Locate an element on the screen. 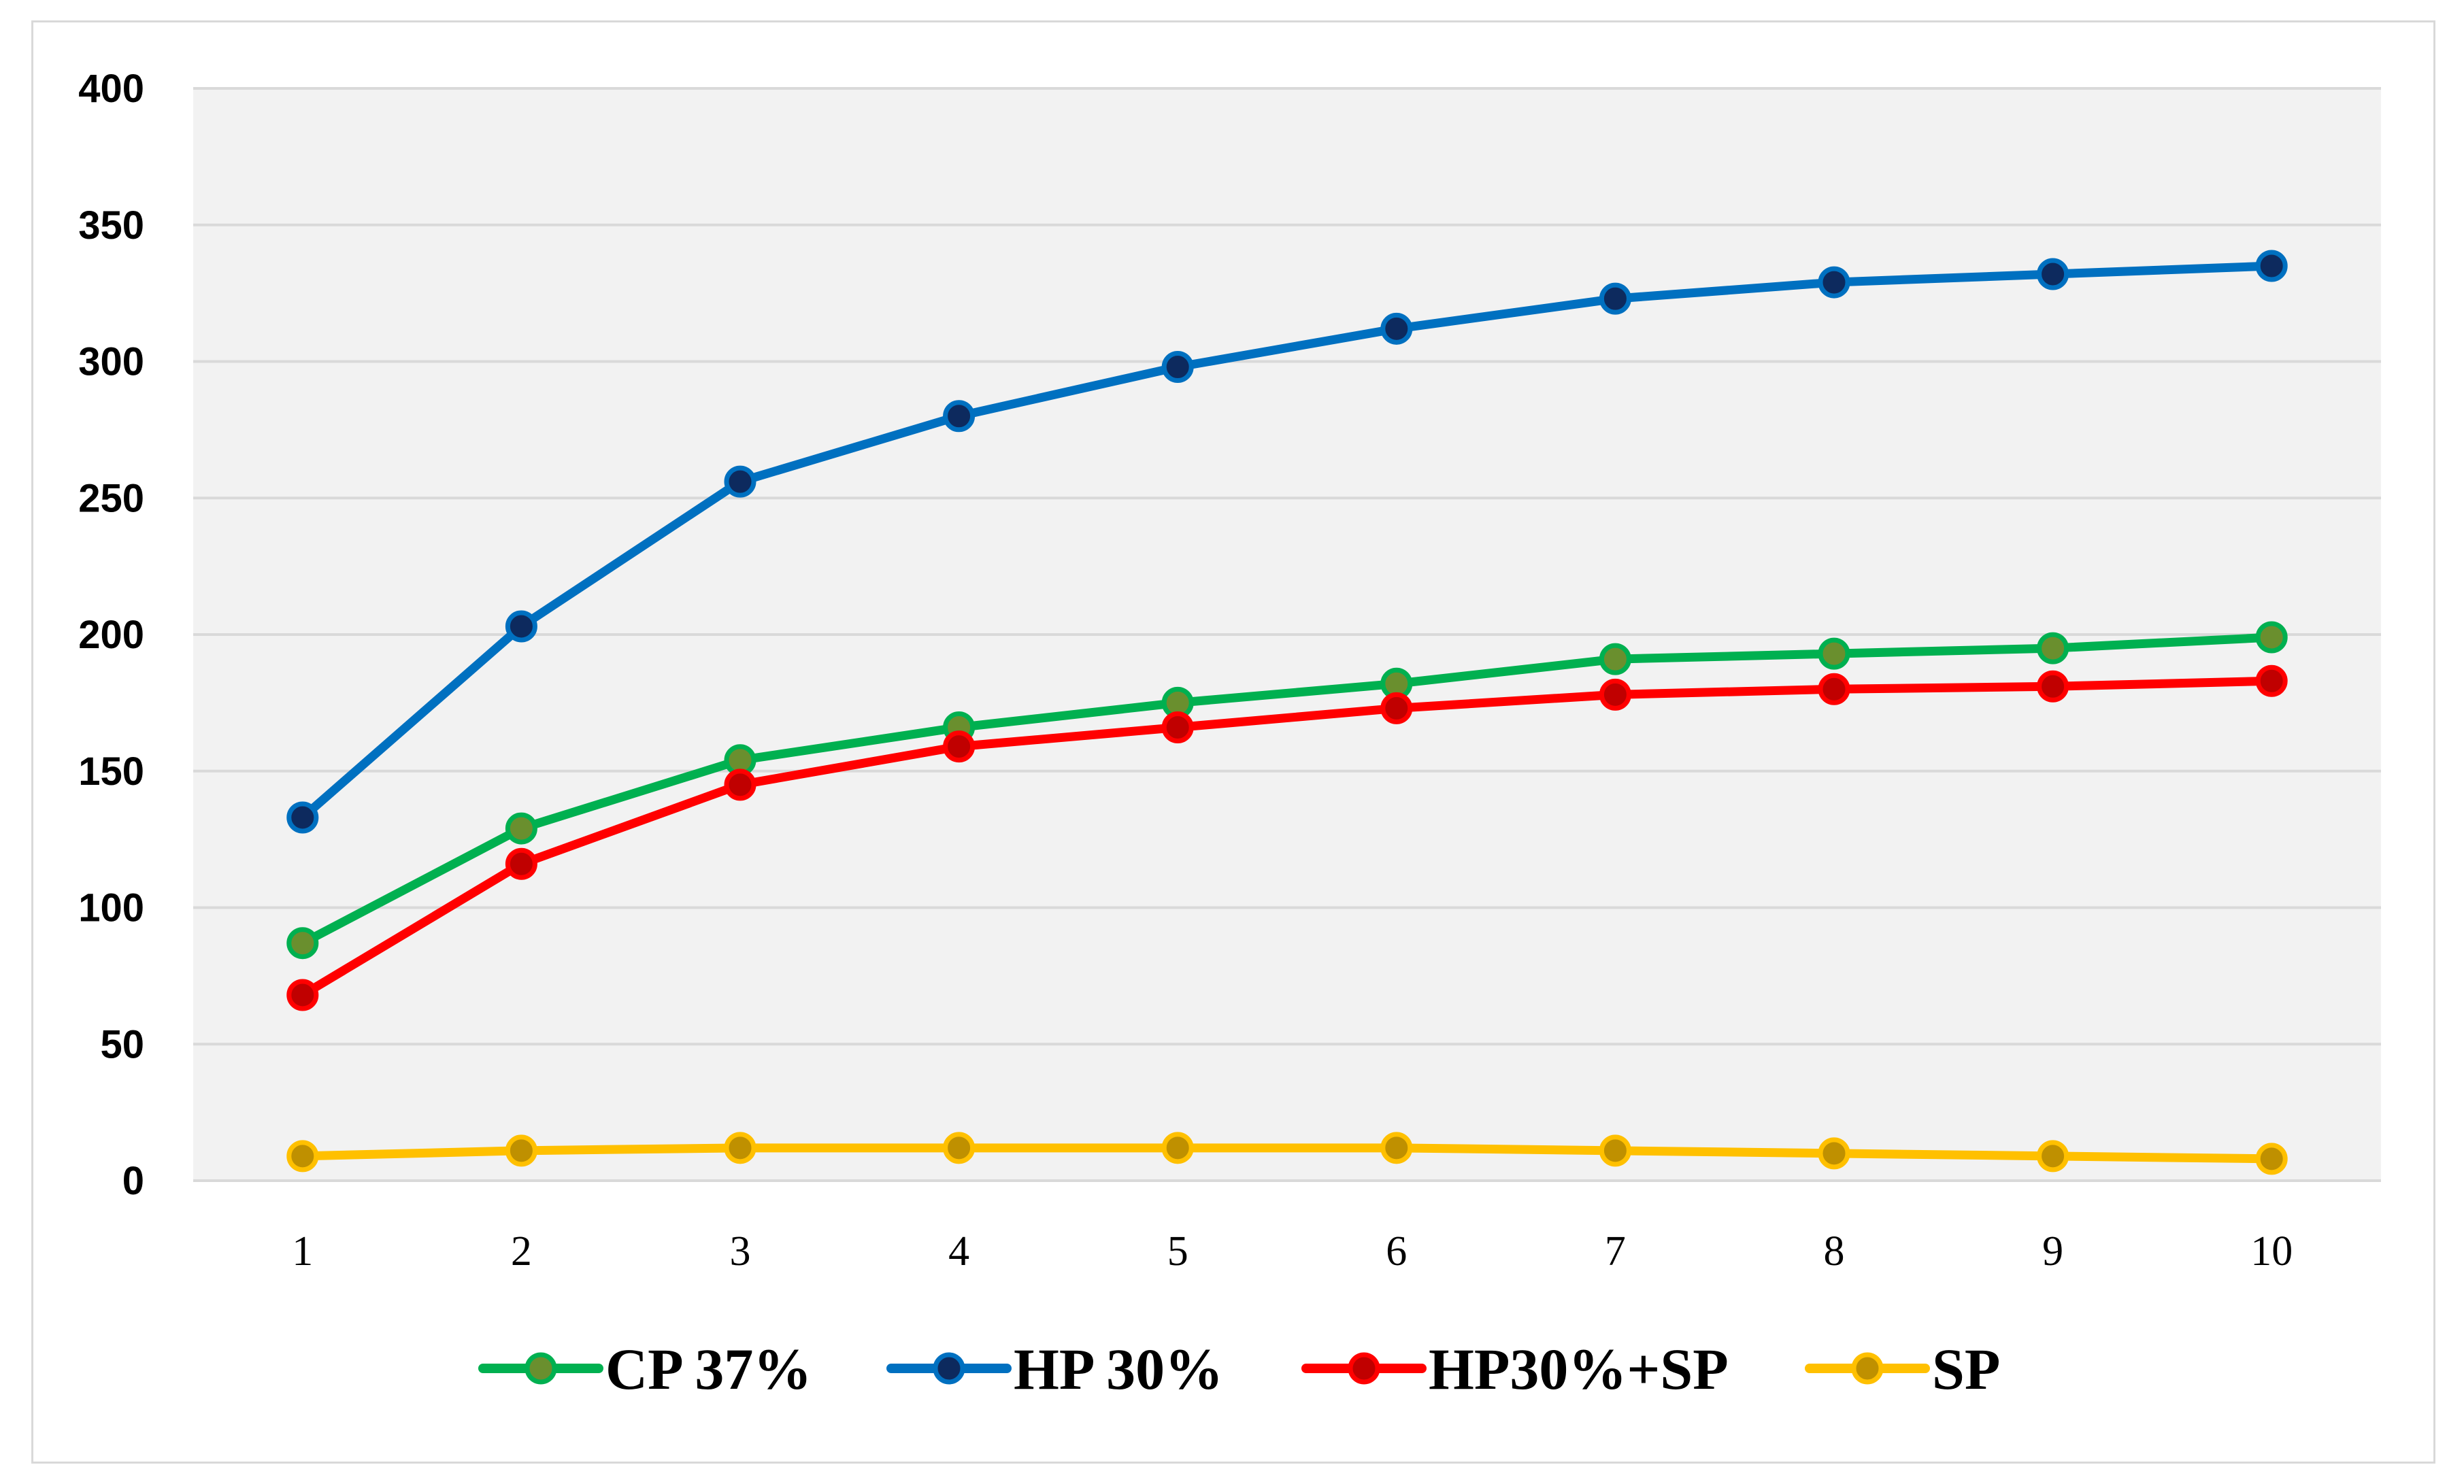 The height and width of the screenshot is (1484, 2464). legend-item: HP 30% is located at coordinates (1054, 1369).